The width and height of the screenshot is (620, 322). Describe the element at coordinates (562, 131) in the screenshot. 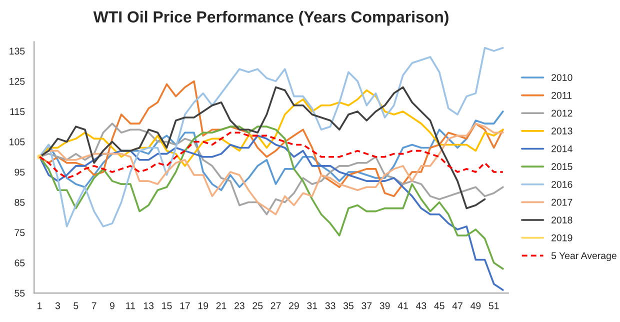

I see `legend-label: 2013` at that location.